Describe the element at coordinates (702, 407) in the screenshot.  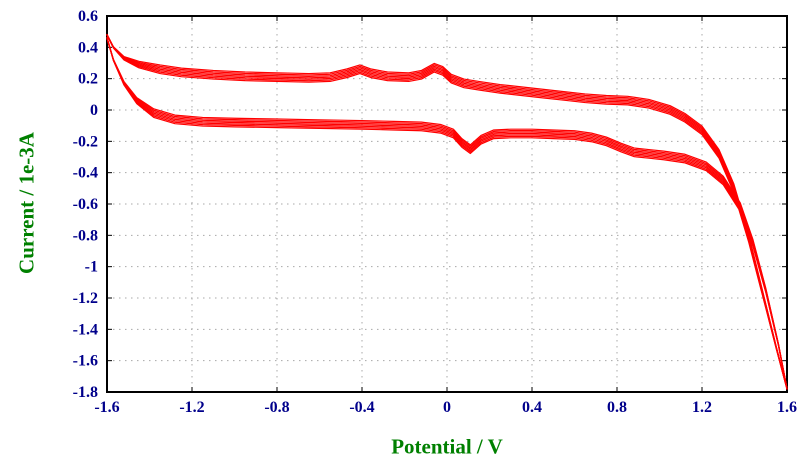
I see `x-tick-label: 1.2` at that location.